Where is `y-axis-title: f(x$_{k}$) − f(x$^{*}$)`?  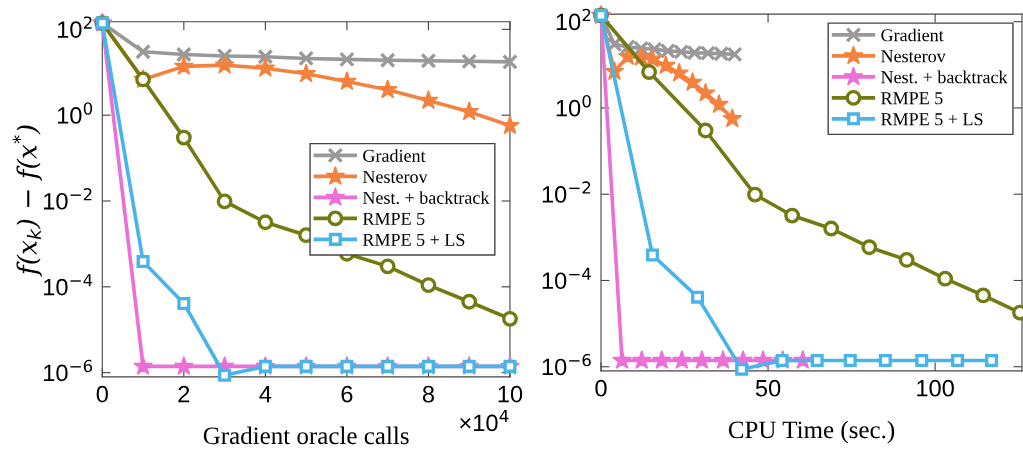
y-axis-title: f(x$_{k}$) − f(x$^{*}$) is located at coordinates (27, 201).